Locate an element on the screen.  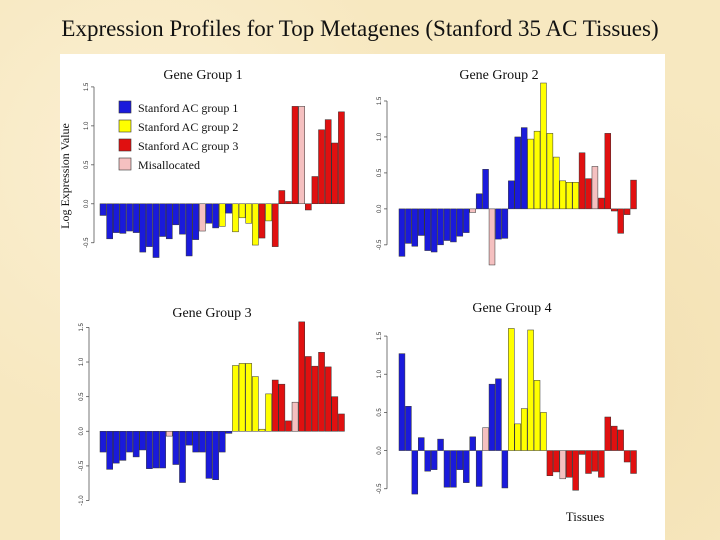
legend-swatch-group3 is located at coordinates (125, 145).